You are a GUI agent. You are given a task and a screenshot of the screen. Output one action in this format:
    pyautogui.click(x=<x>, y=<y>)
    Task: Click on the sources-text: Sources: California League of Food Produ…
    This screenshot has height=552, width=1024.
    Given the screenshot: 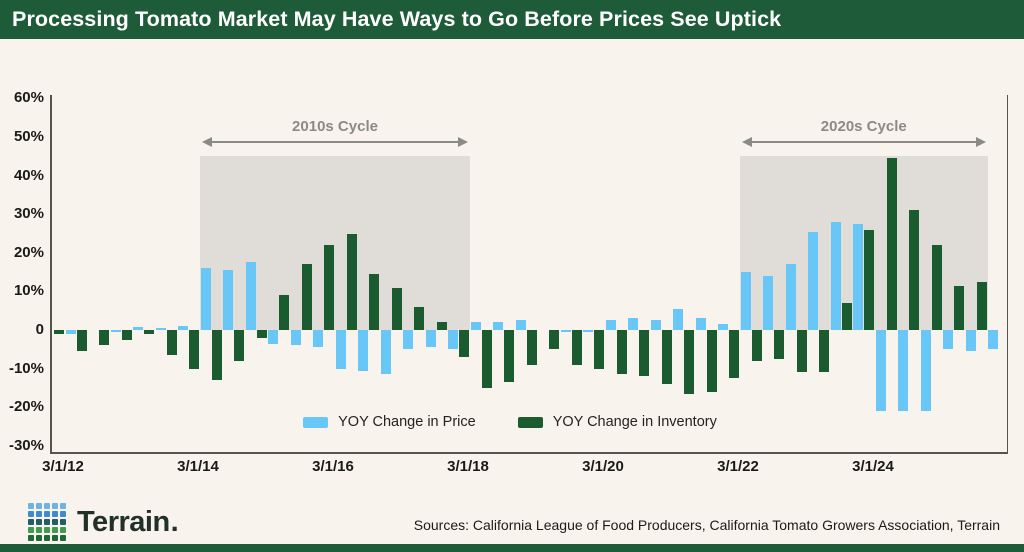 What is the action you would take?
    pyautogui.click(x=706, y=525)
    